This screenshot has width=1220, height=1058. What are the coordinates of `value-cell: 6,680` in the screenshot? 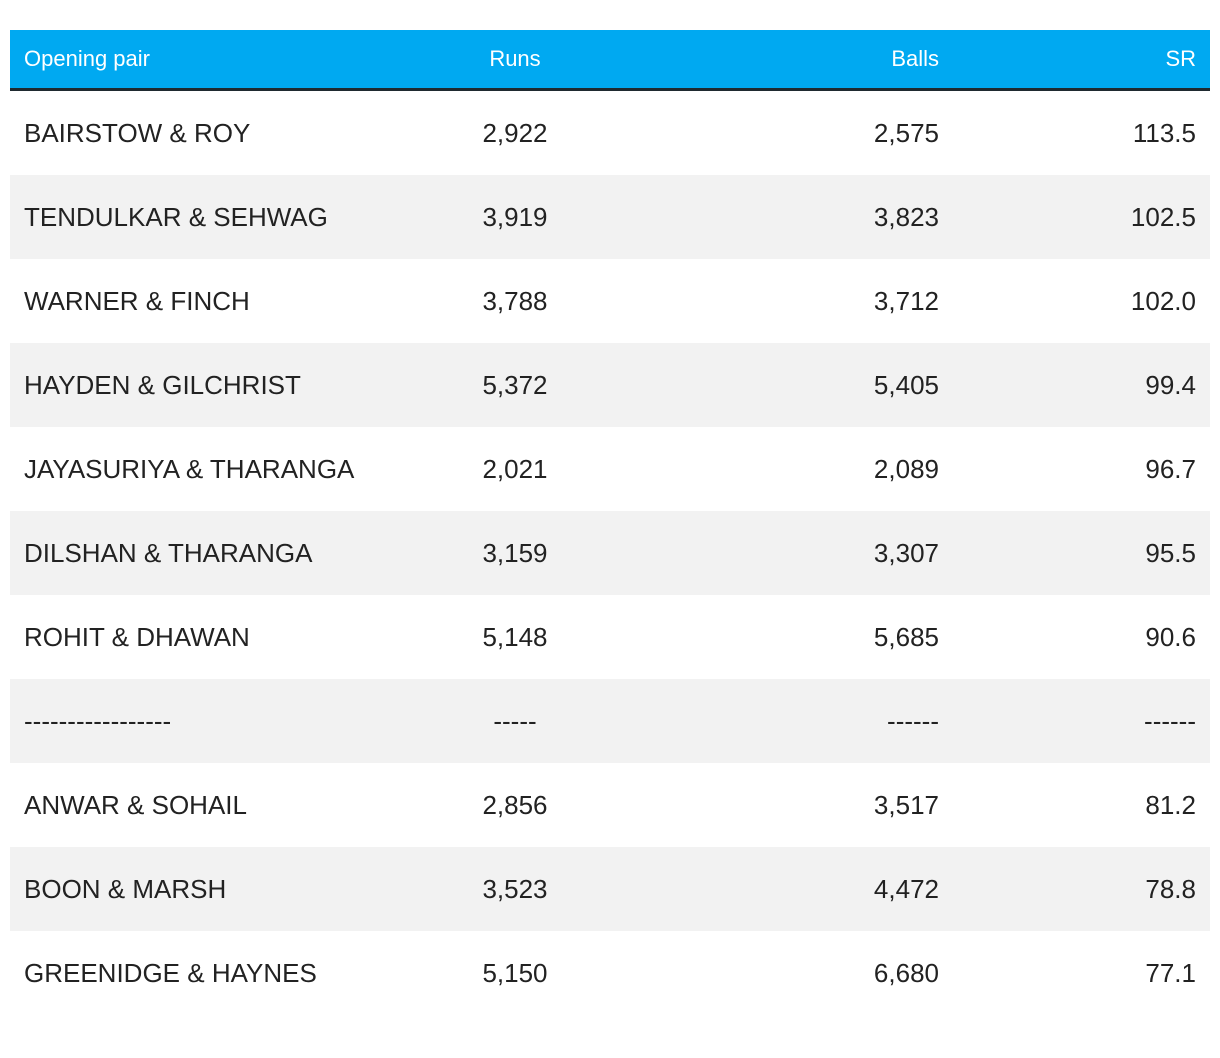 It's located at (791, 973).